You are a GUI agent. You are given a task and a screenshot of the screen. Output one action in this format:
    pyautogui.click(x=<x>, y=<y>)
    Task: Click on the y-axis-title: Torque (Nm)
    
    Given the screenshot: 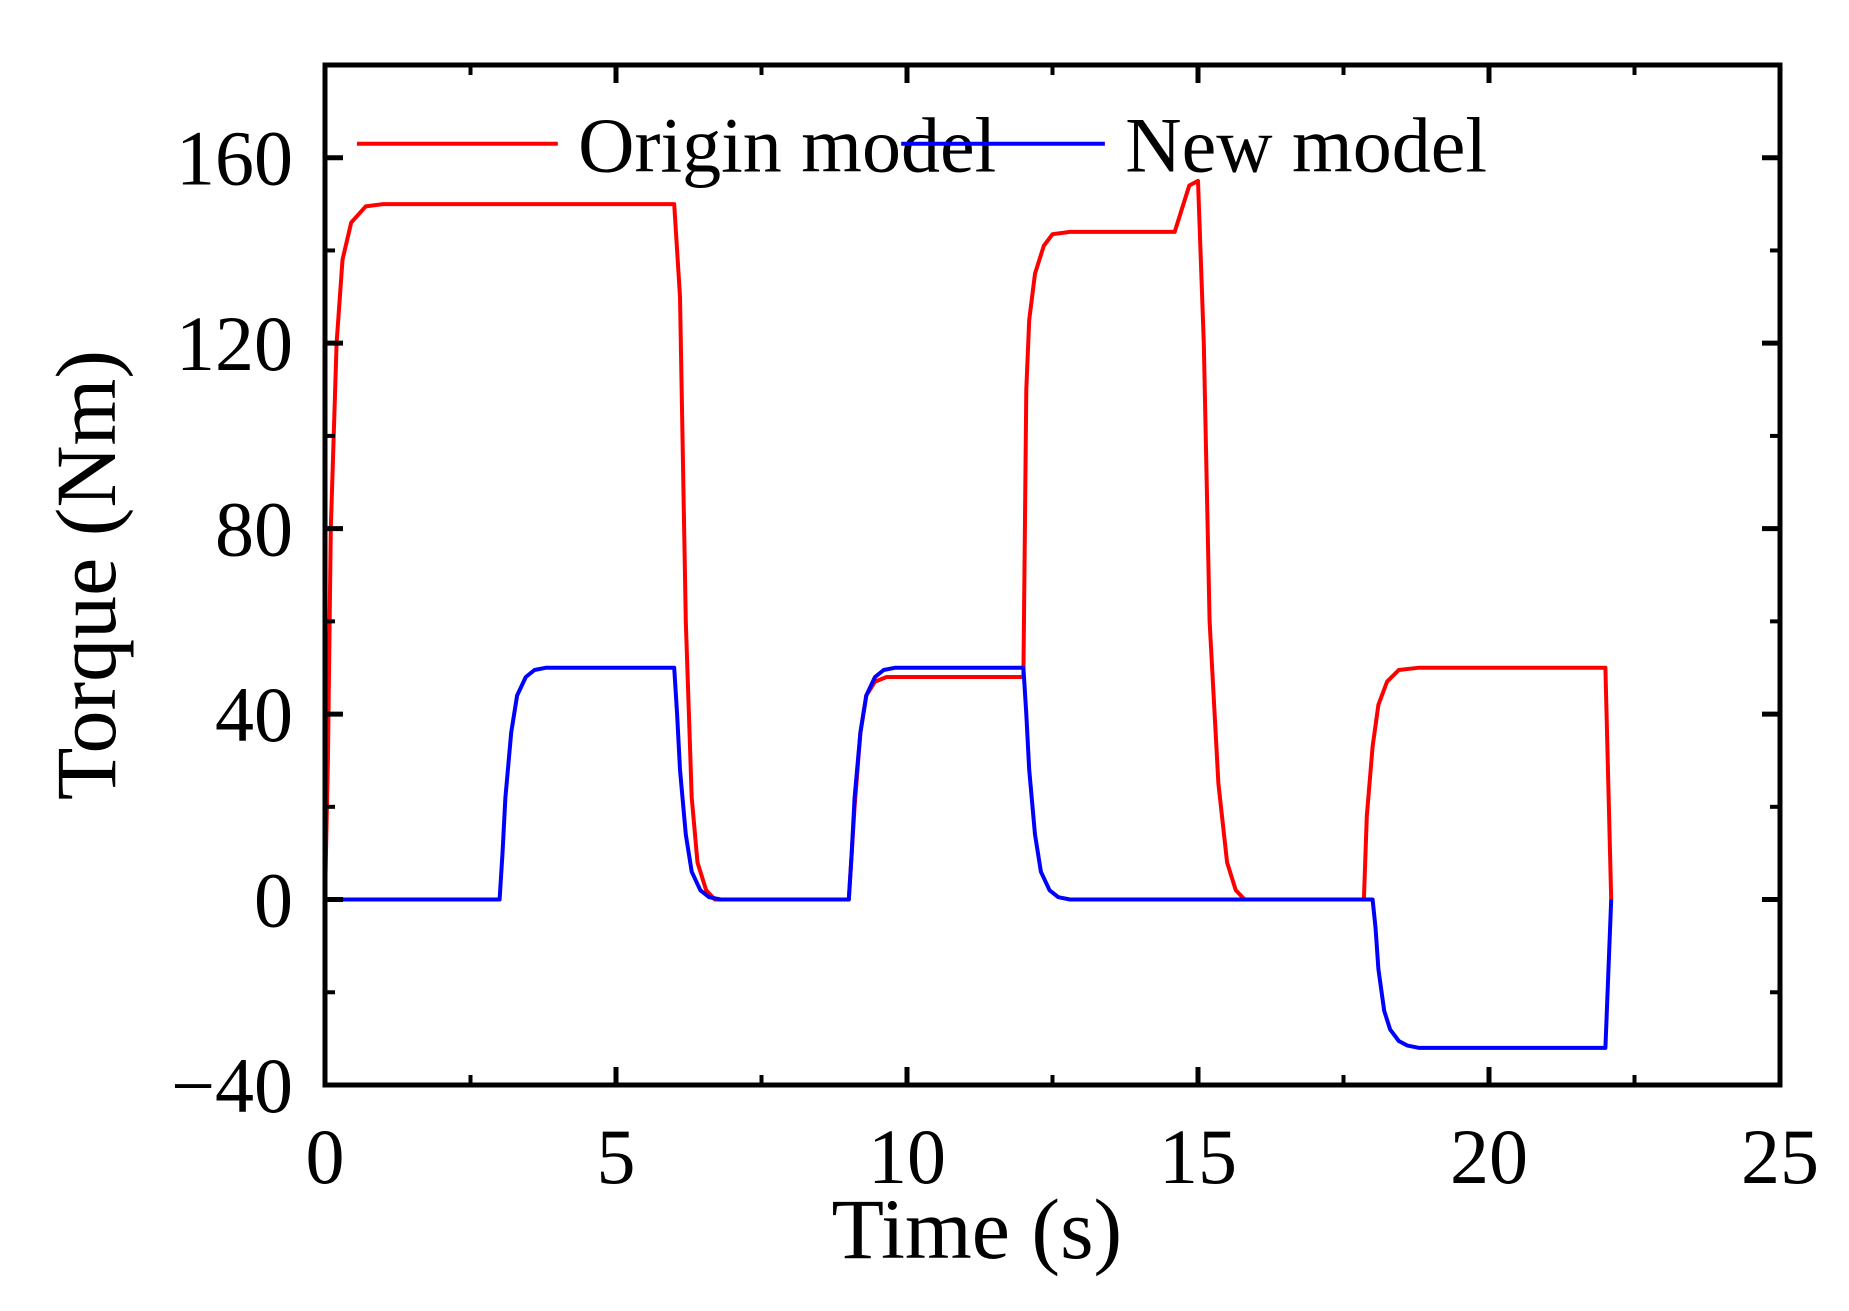 What is the action you would take?
    pyautogui.click(x=86, y=575)
    